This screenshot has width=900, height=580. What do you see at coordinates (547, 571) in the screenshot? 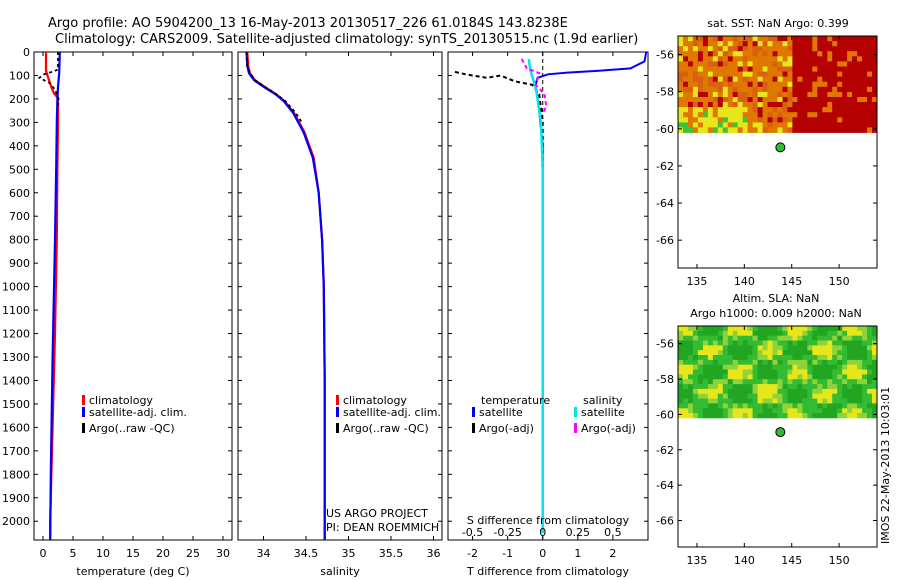
I see `x-axis-label: T difference from climatology` at bounding box center [547, 571].